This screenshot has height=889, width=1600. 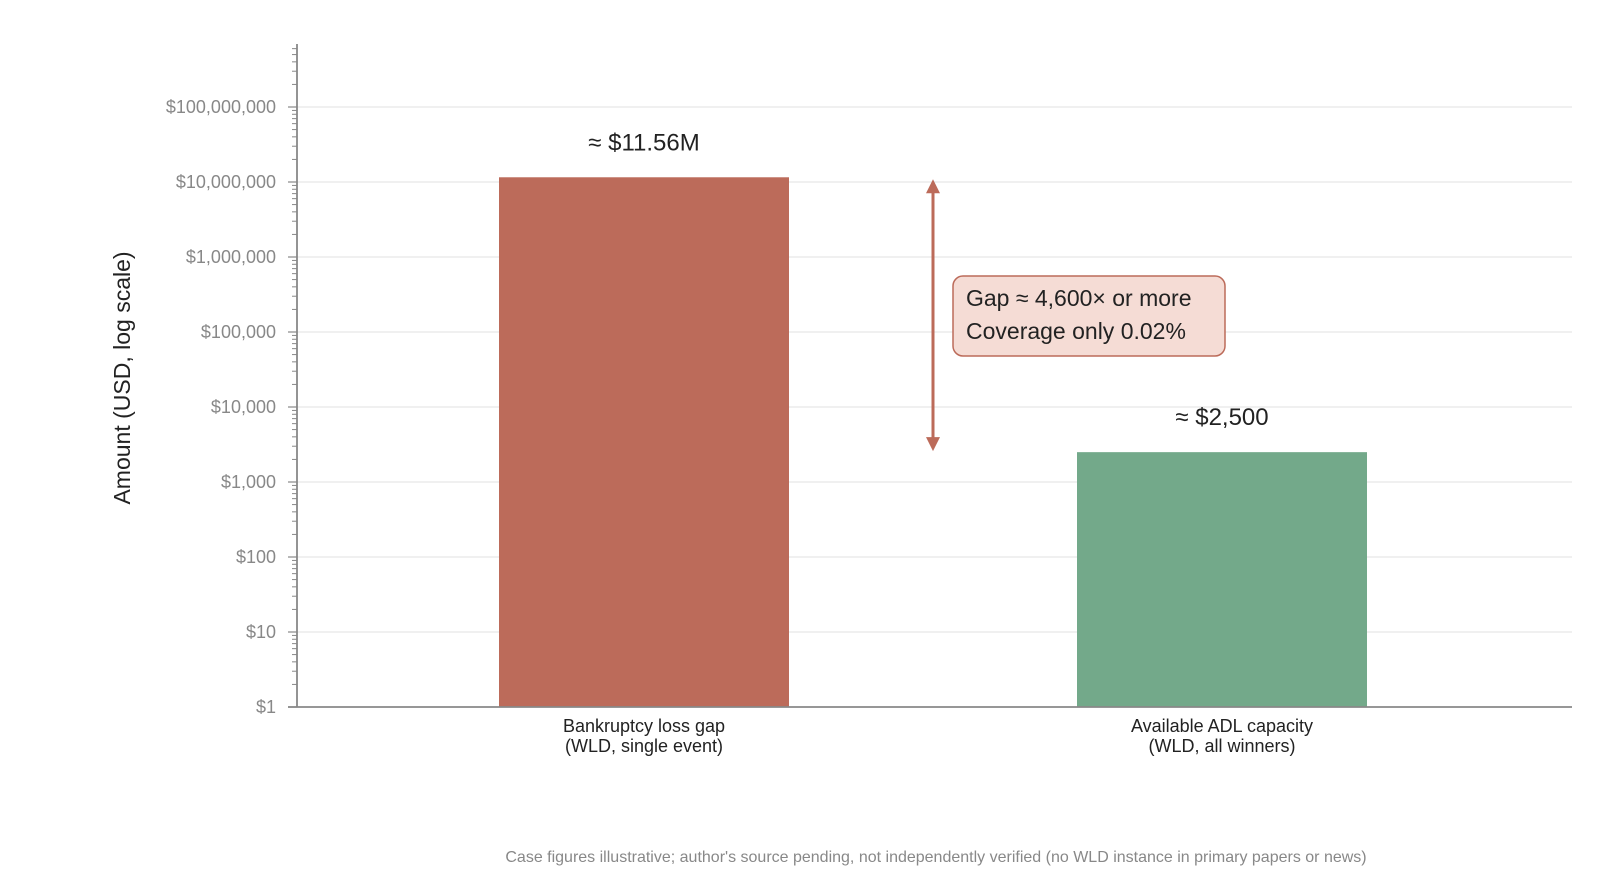 What do you see at coordinates (1221, 746) in the screenshot?
I see `x-tick-label-sub: (WLD, all winners)` at bounding box center [1221, 746].